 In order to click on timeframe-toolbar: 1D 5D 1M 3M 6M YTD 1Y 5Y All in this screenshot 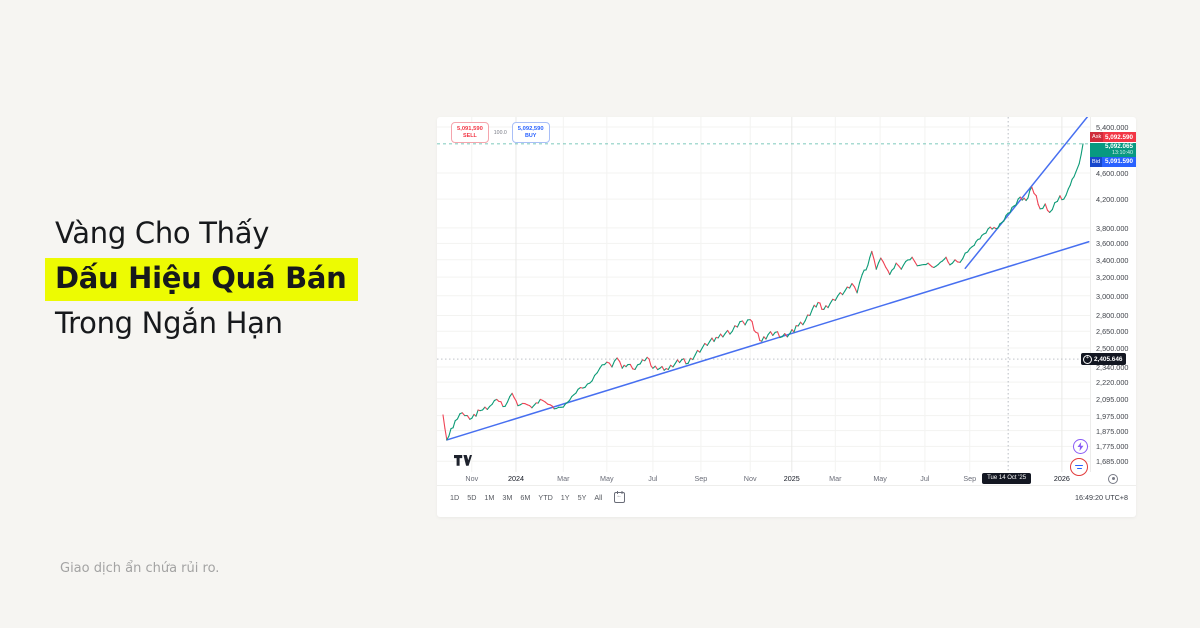, I will do `click(538, 497)`.